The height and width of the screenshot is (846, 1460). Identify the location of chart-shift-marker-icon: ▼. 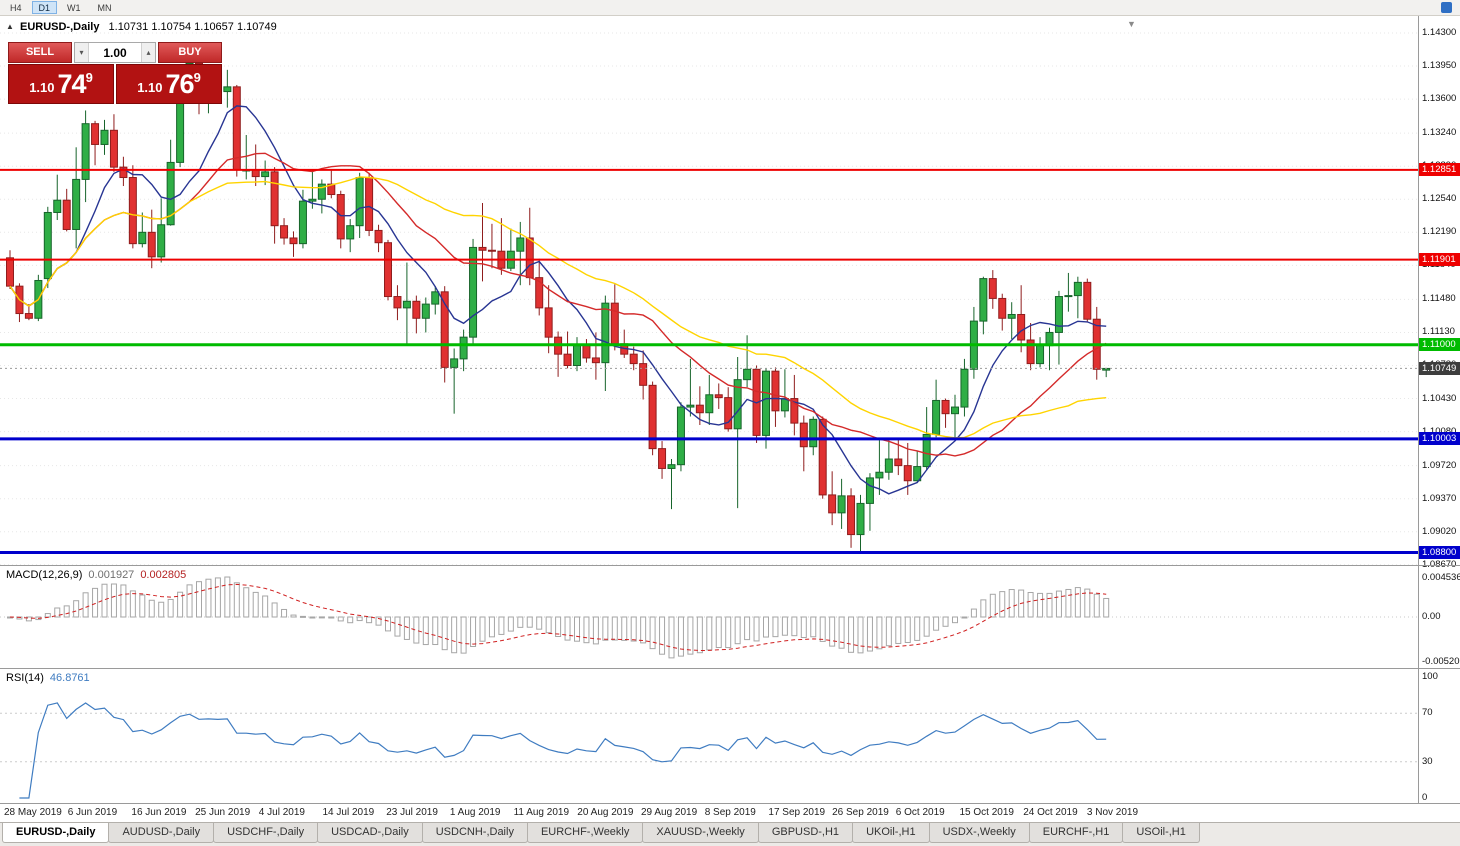
(1131, 24).